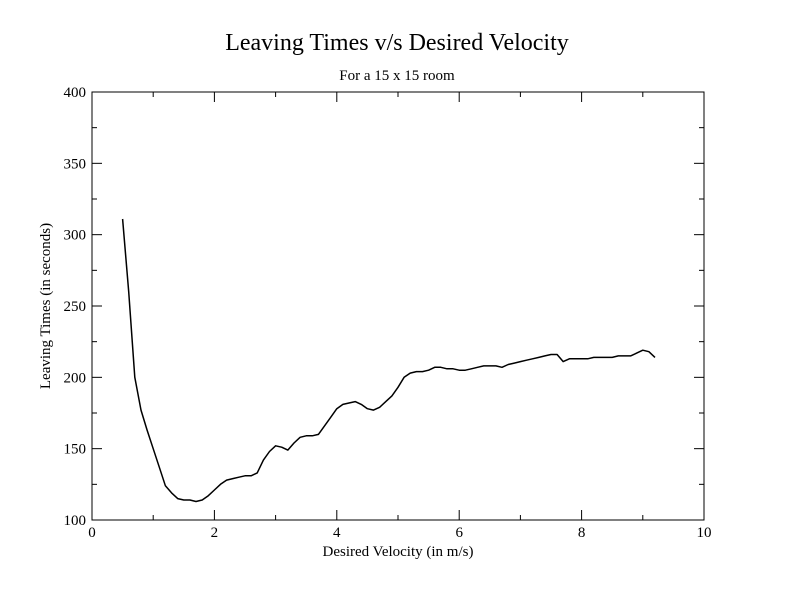 The height and width of the screenshot is (612, 792). Describe the element at coordinates (75, 164) in the screenshot. I see `y-tick-label: 350` at that location.